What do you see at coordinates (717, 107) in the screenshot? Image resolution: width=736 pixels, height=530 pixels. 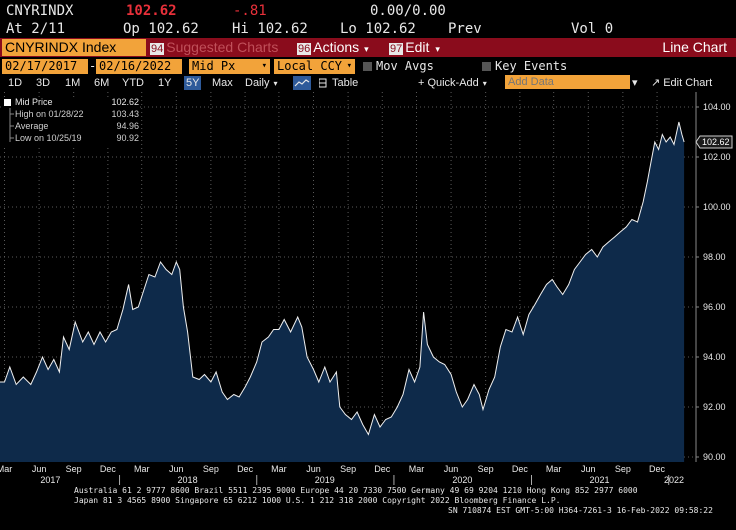 I see `y-tick-label: 104.00` at bounding box center [717, 107].